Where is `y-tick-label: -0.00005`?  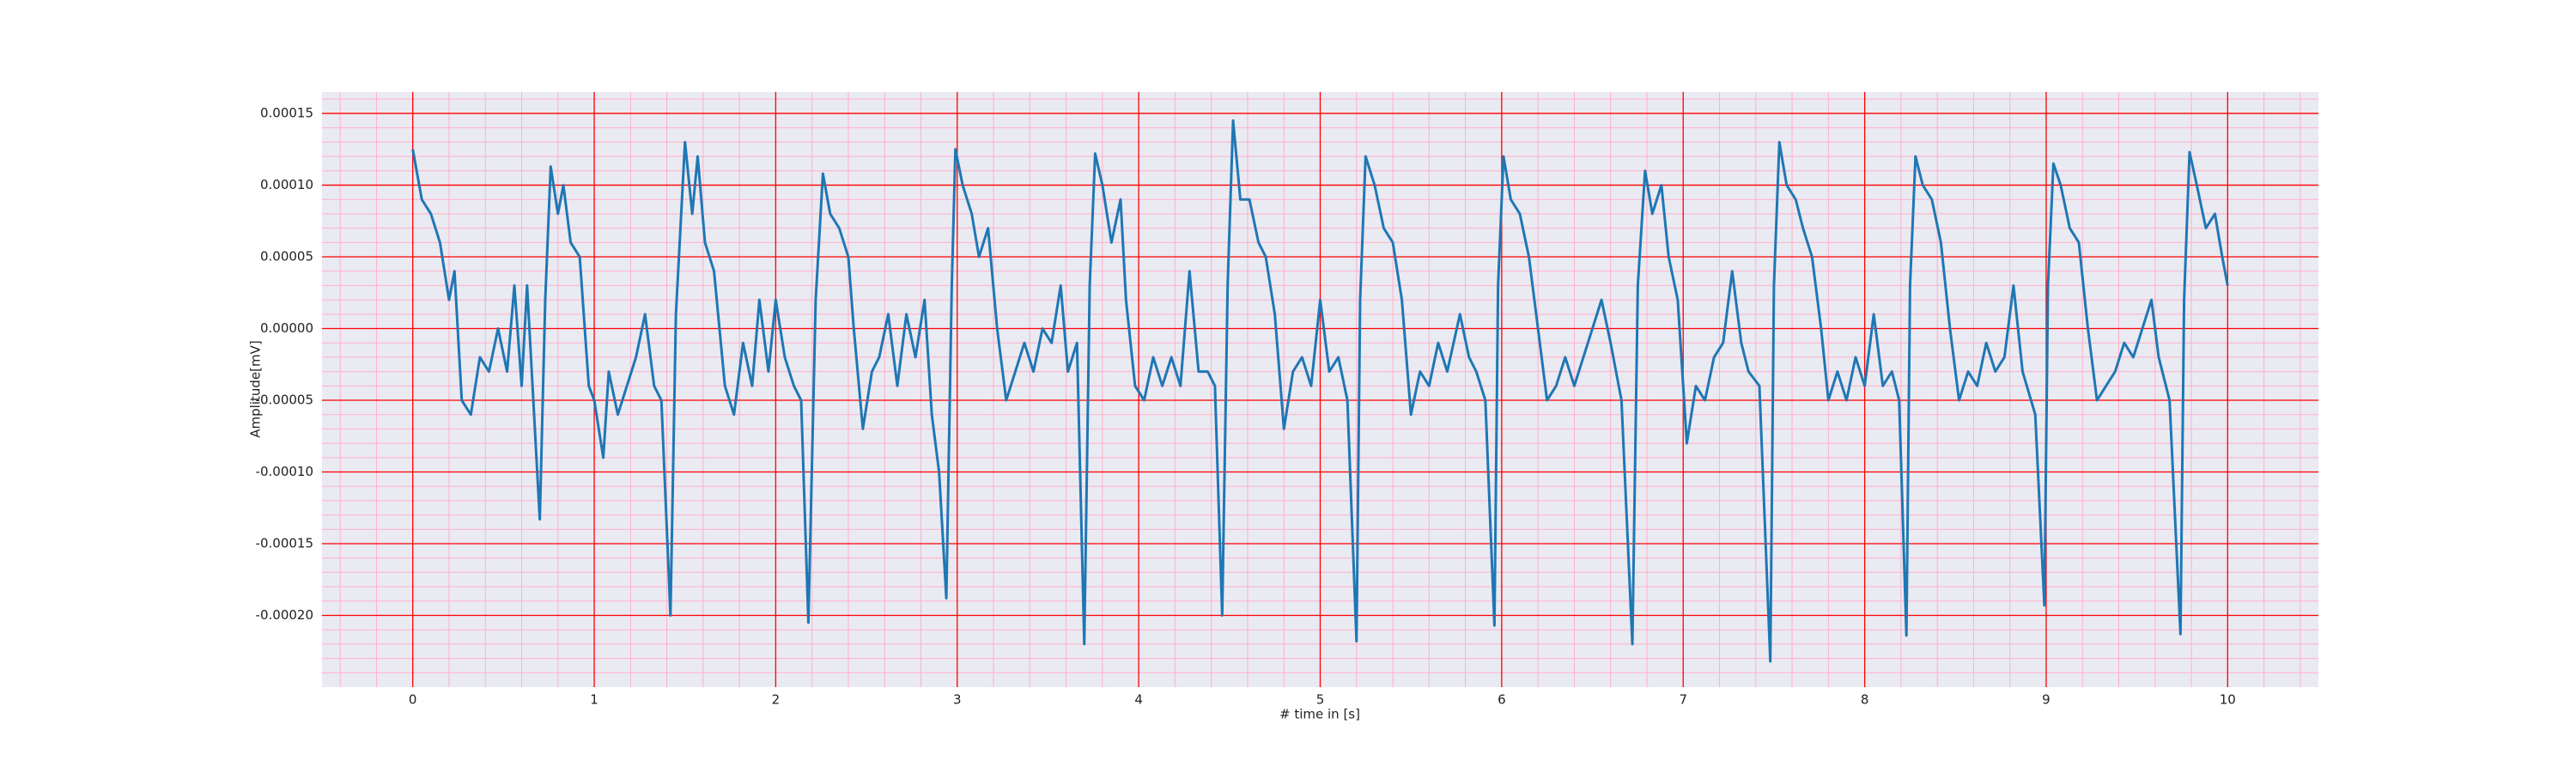 y-tick-label: -0.00005 is located at coordinates (284, 400).